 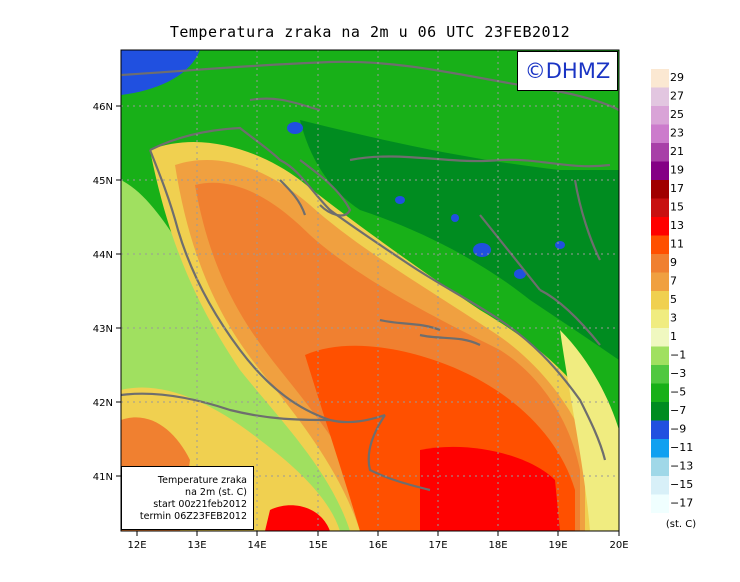 I want to click on legend-label: 25, so click(x=677, y=114).